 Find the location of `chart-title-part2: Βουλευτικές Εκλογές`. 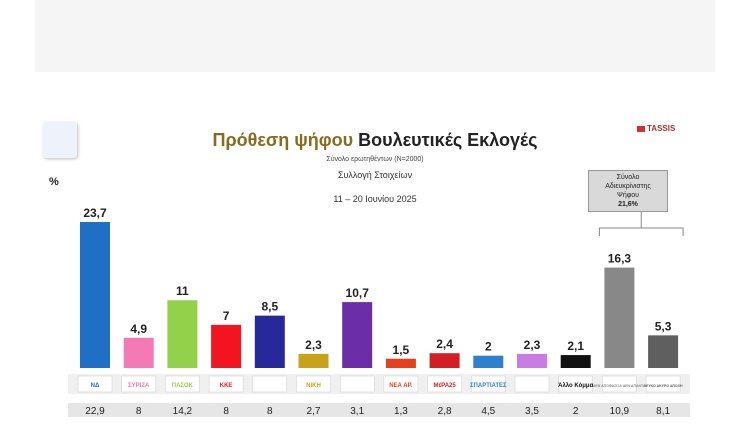

chart-title-part2: Βουλευτικές Εκλογές is located at coordinates (448, 140).